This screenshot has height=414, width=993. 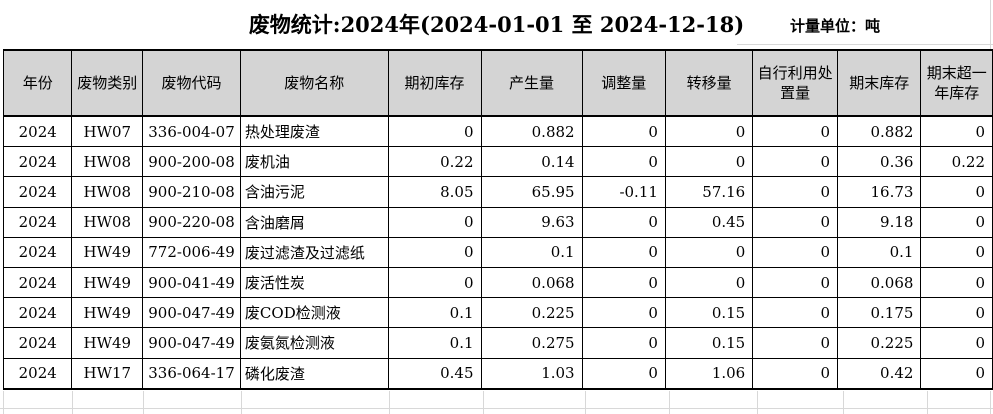 I want to click on unit-label: 计量单位：吨, so click(x=835, y=25).